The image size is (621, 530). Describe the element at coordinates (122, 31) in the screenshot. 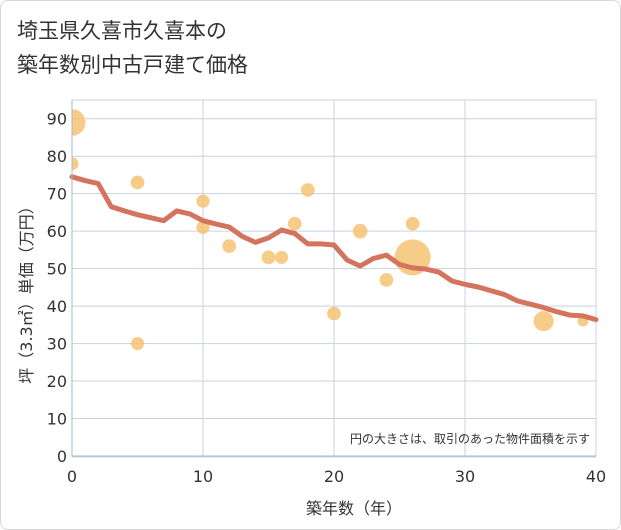

I see `chart-title-line1: 埼玉県久喜市久喜本の` at that location.